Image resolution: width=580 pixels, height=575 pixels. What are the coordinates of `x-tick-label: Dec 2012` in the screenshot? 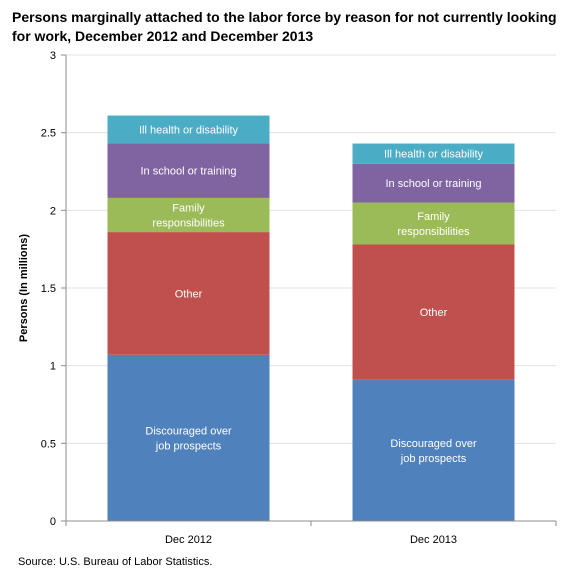 It's located at (188, 540).